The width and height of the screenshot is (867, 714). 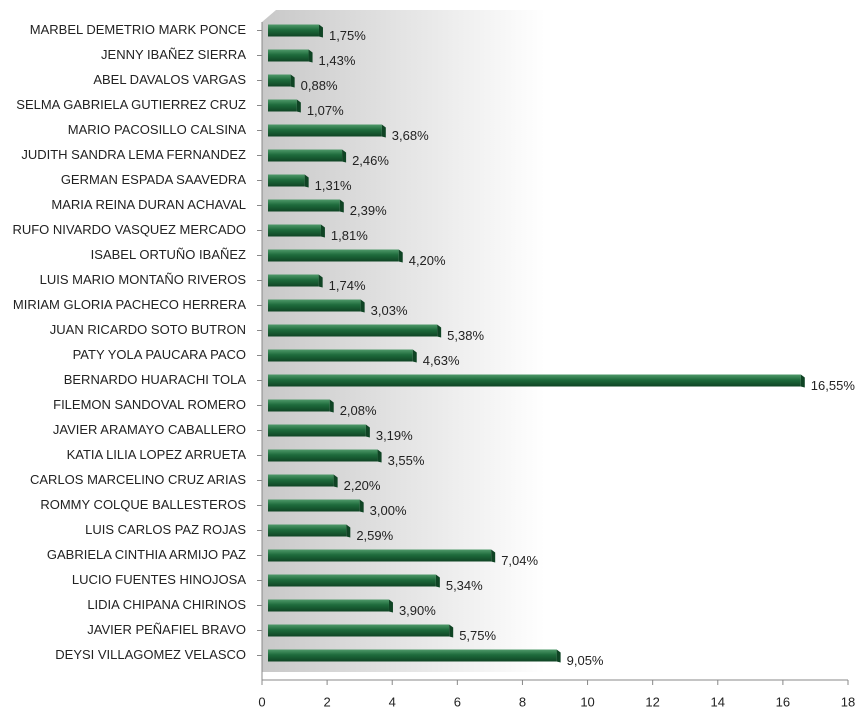 I want to click on x-tick-label: 18, so click(x=848, y=701).